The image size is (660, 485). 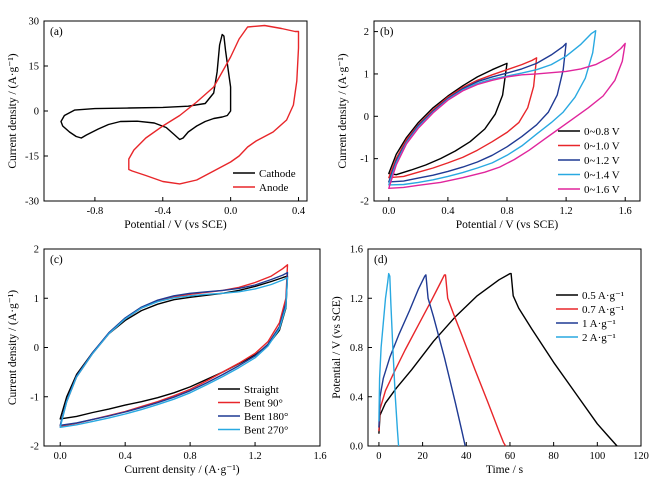 What do you see at coordinates (56, 260) in the screenshot?
I see `chart-2-panel-label: (c)` at bounding box center [56, 260].